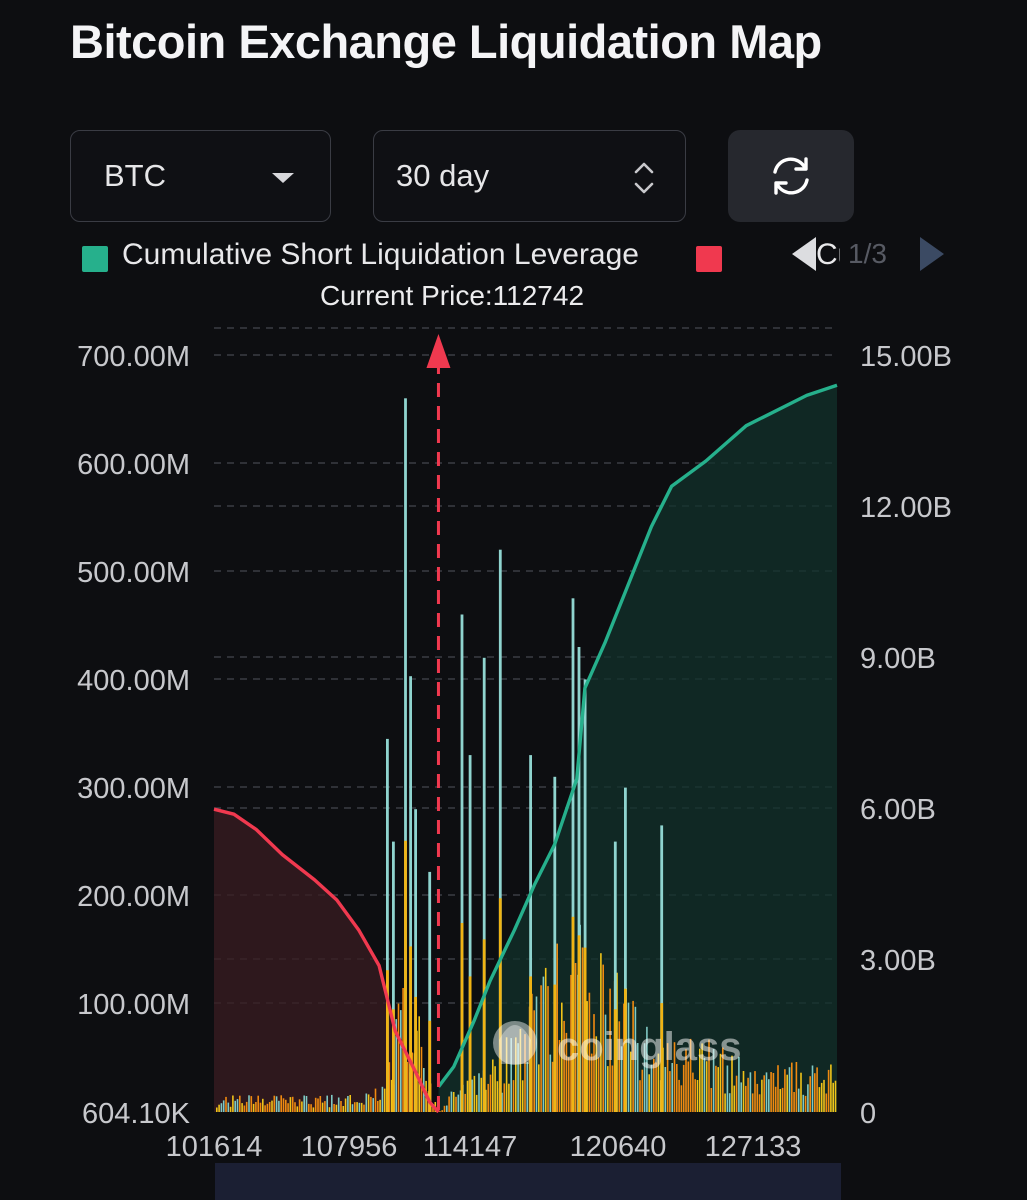 This screenshot has width=1027, height=1200. What do you see at coordinates (828, 254) in the screenshot?
I see `legend-label-long: Cu` at bounding box center [828, 254].